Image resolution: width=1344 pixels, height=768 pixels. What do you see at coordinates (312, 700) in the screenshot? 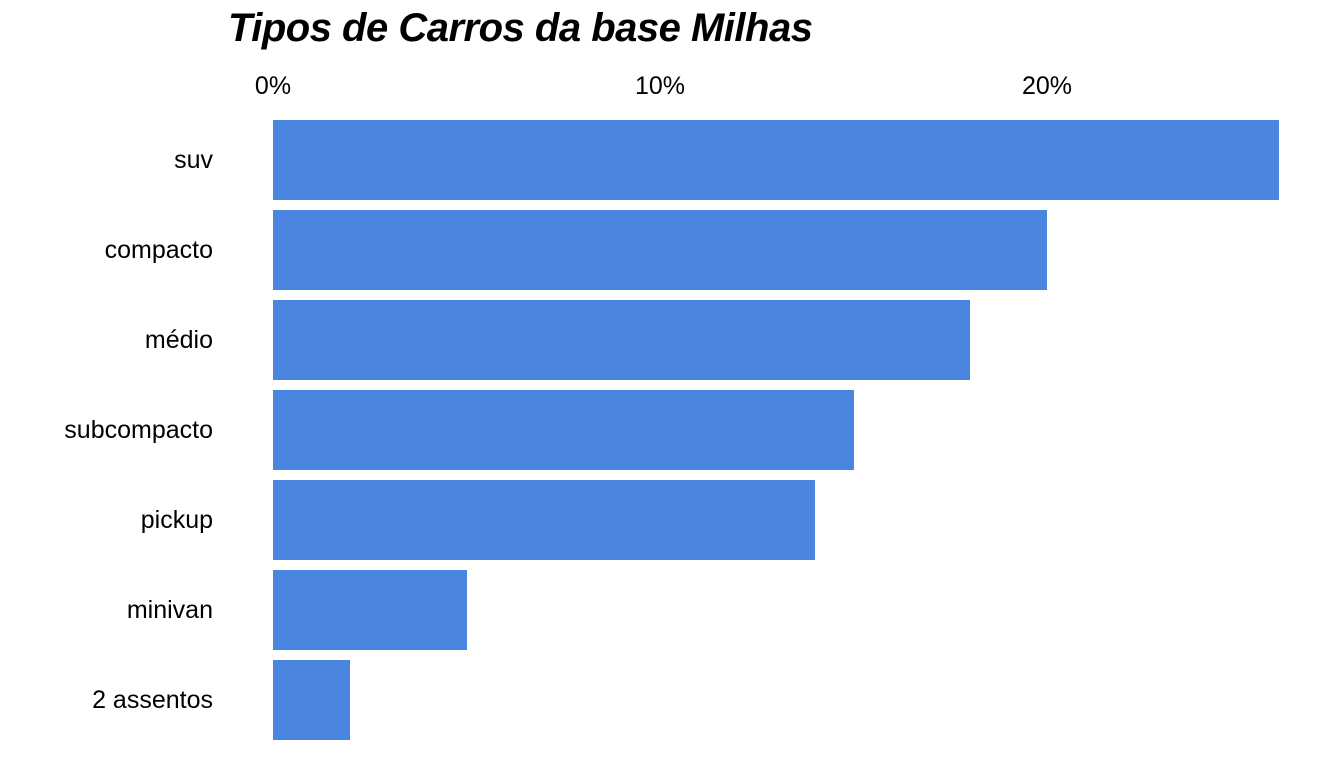
I see `bar-2-assentos` at bounding box center [312, 700].